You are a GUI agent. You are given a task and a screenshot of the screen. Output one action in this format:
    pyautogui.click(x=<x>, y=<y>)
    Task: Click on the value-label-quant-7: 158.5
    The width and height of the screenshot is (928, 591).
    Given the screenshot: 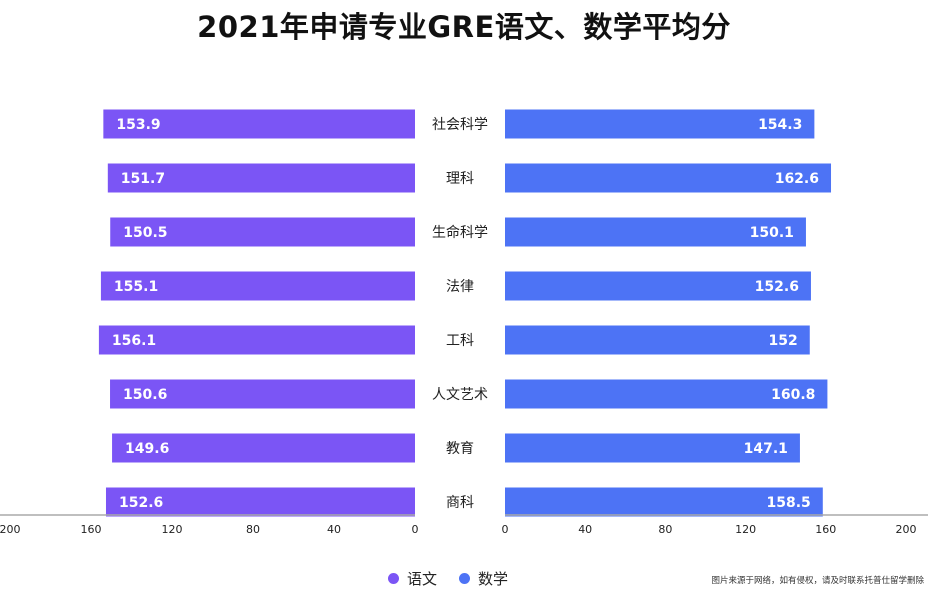 What is the action you would take?
    pyautogui.click(x=788, y=503)
    